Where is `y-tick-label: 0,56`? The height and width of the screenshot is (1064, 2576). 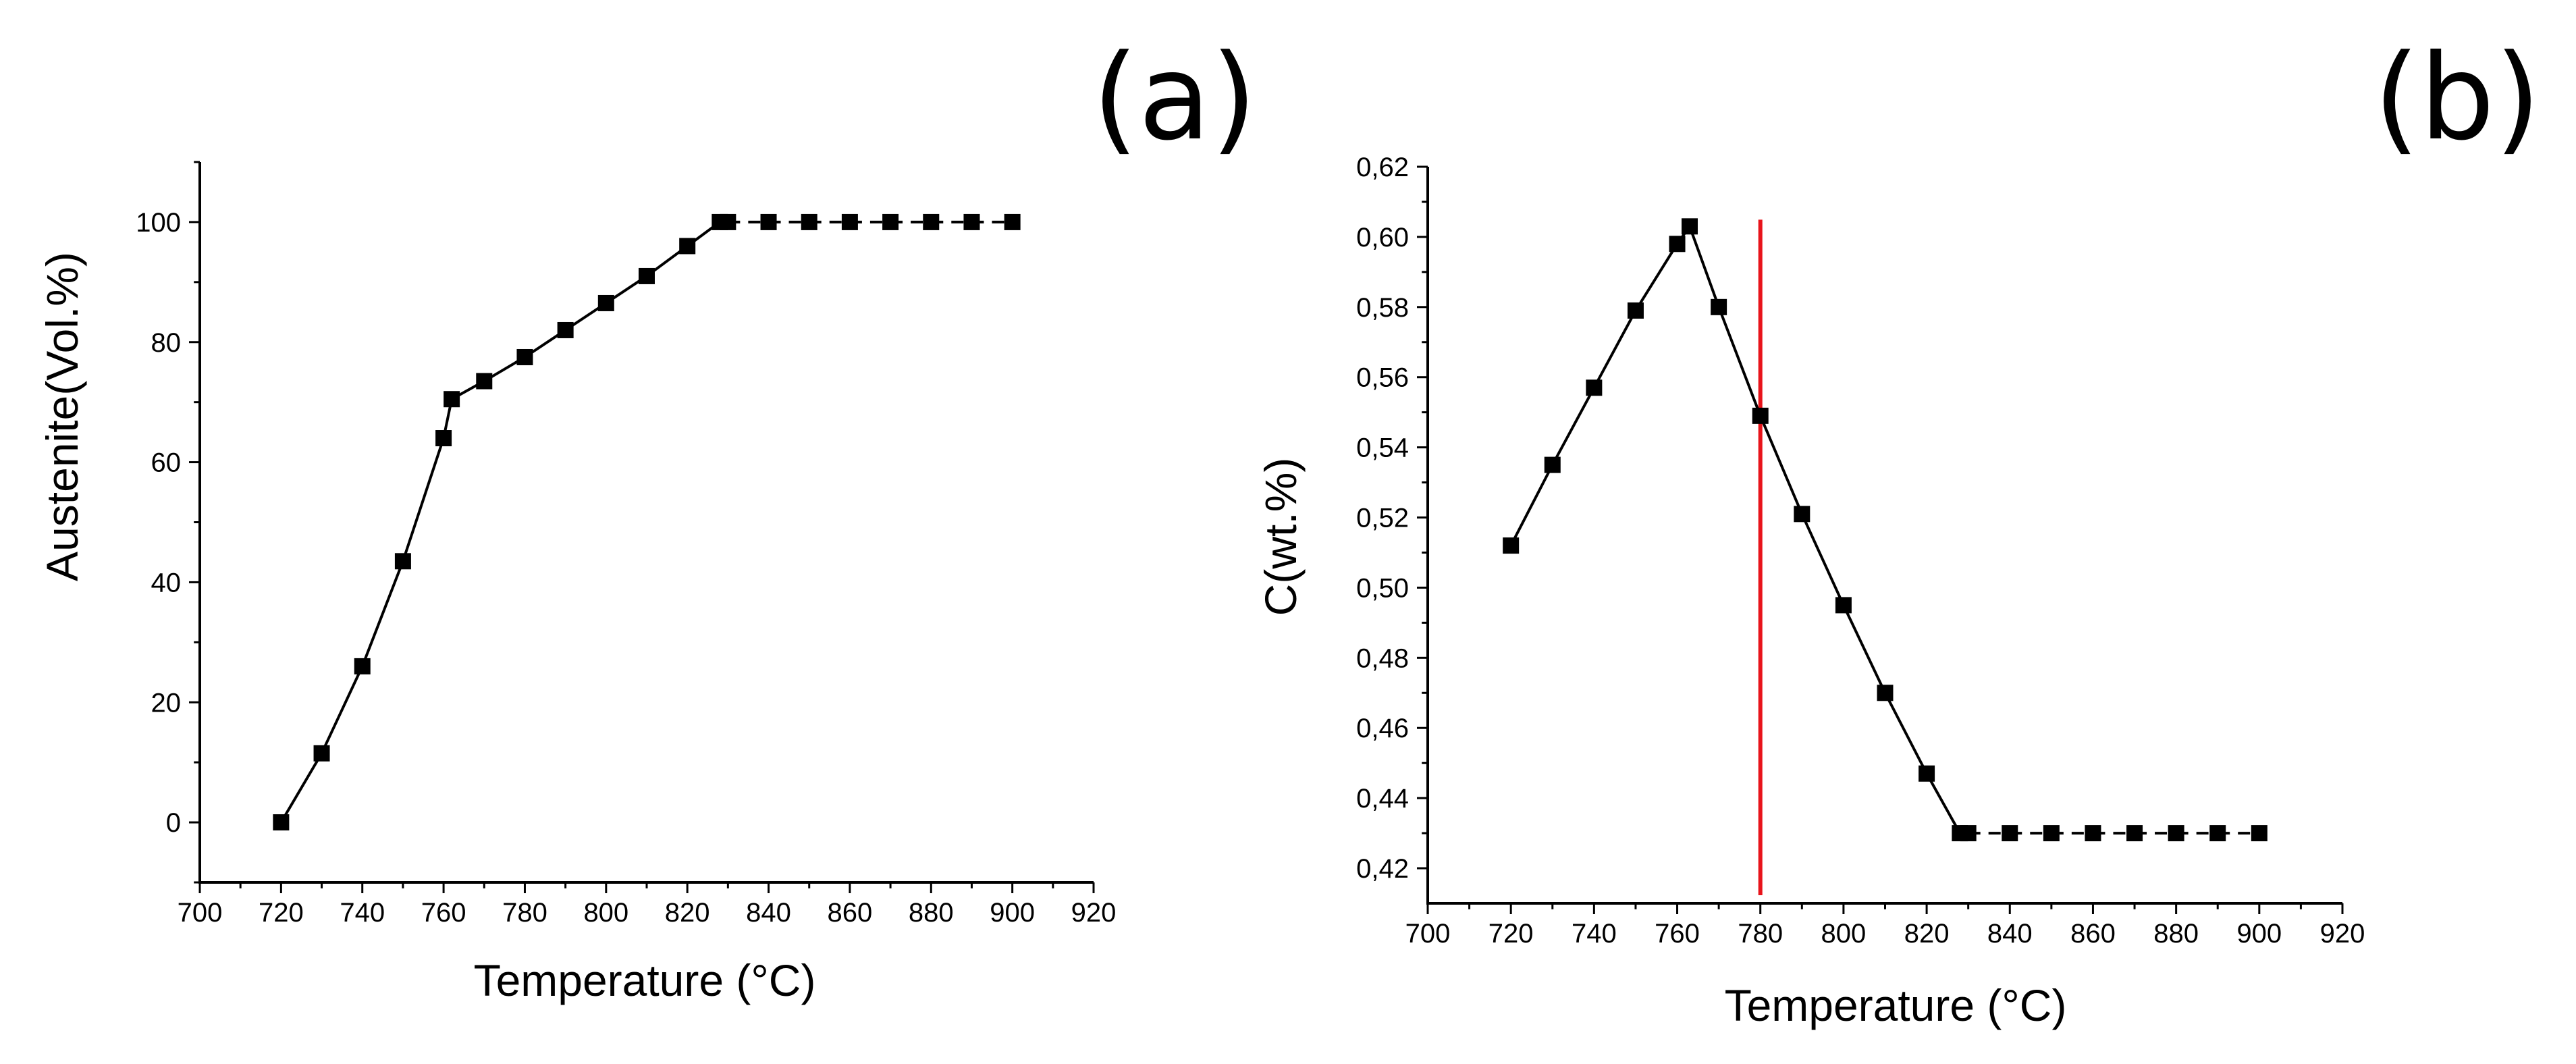
y-tick-label: 0,56 is located at coordinates (1382, 378).